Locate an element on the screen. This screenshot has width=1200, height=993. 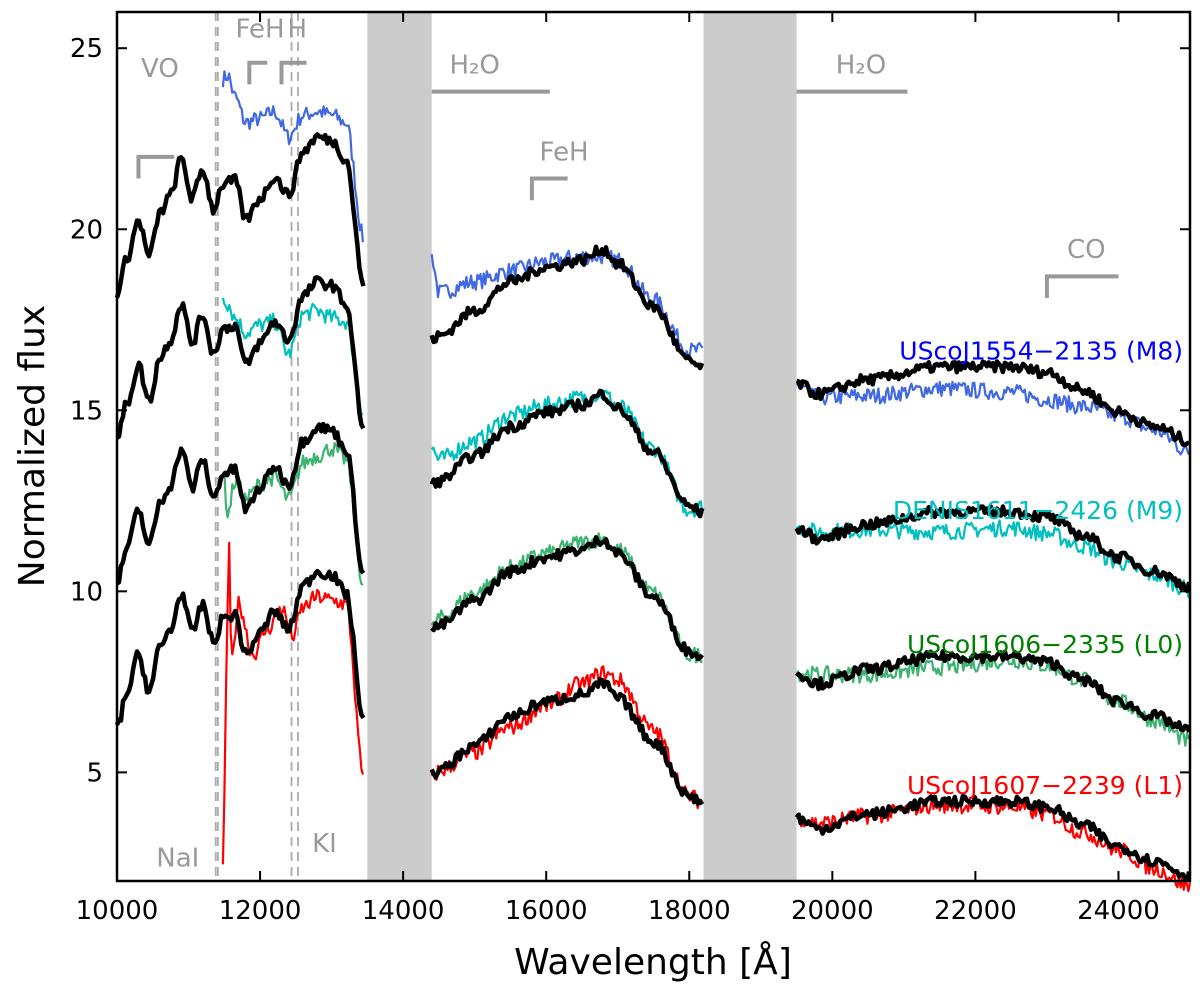
x-tick-label-3: 14000 is located at coordinates (403, 911).